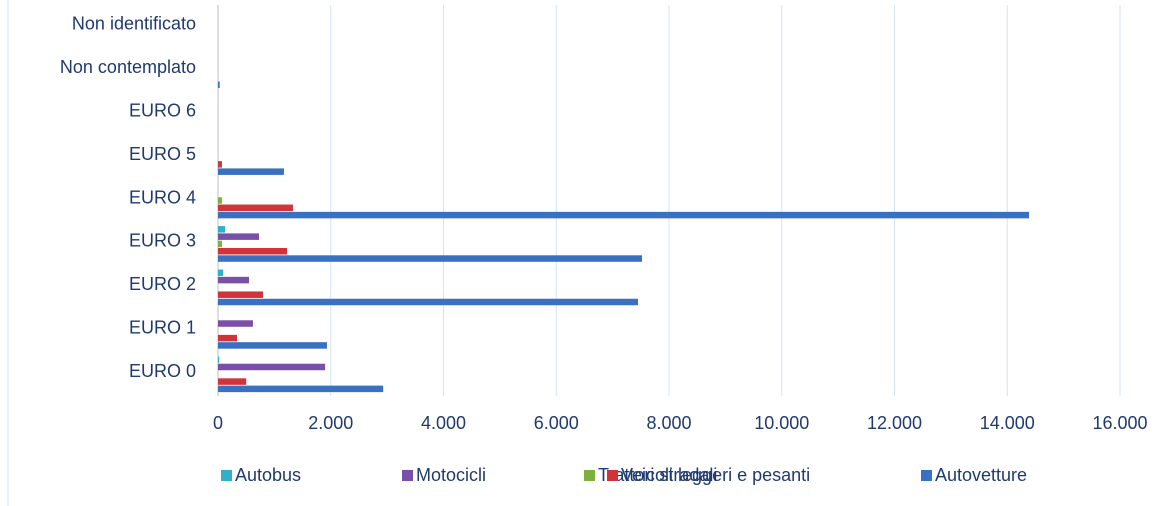 The height and width of the screenshot is (506, 1170). What do you see at coordinates (162, 284) in the screenshot?
I see `y-tick-label: EURO 2` at bounding box center [162, 284].